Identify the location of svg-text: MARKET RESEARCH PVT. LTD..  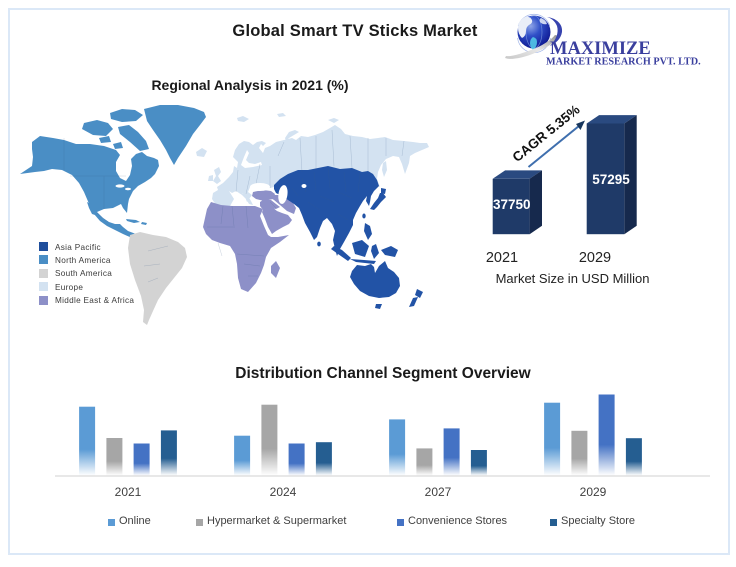
(623, 62).